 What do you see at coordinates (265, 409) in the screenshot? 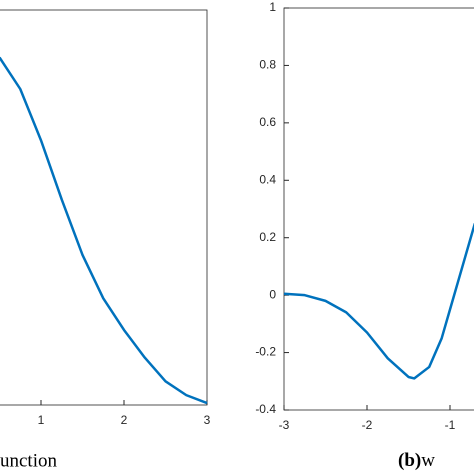
I see `y-tick-label: -0.4` at bounding box center [265, 409].